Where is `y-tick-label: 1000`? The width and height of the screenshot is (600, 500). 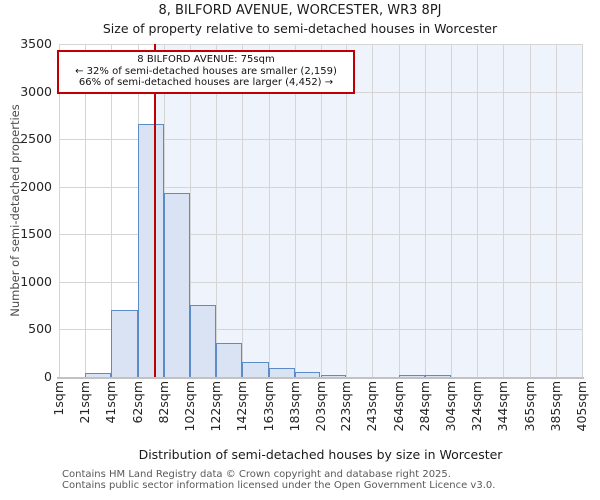
y-tick-label: 1000 is located at coordinates (36, 281).